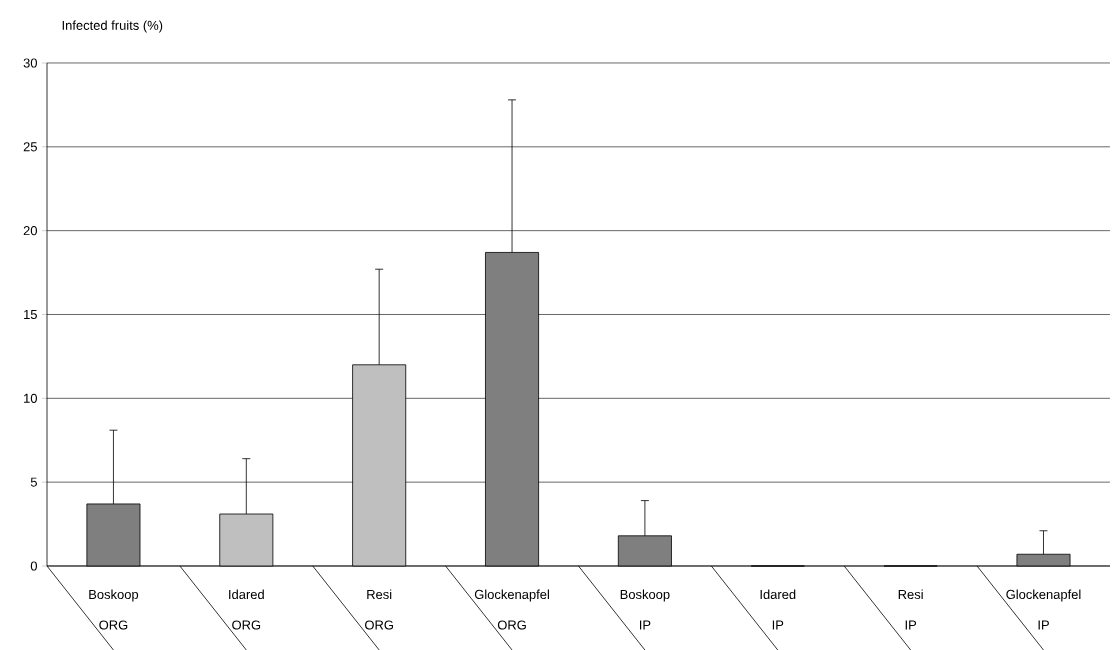 Image resolution: width=1112 pixels, height=650 pixels. What do you see at coordinates (30, 63) in the screenshot?
I see `y-tick-label: 30` at bounding box center [30, 63].